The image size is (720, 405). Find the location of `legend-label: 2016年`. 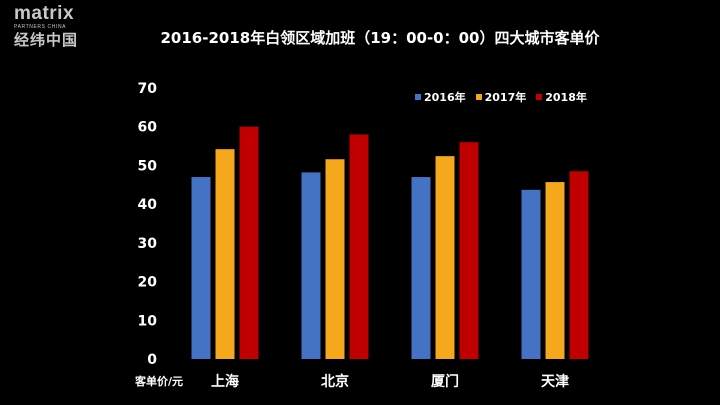

legend-label: 2016年 is located at coordinates (445, 97).